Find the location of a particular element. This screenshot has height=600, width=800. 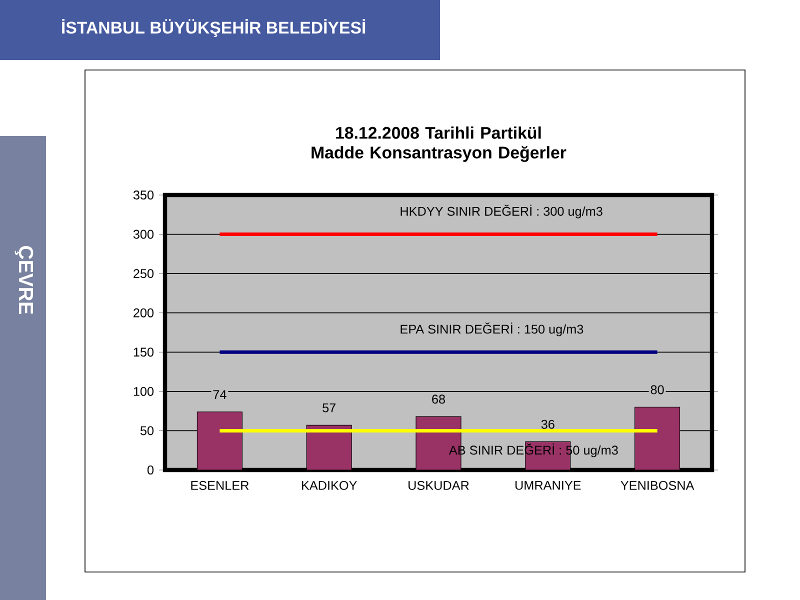

data-label: 74 is located at coordinates (219, 394).